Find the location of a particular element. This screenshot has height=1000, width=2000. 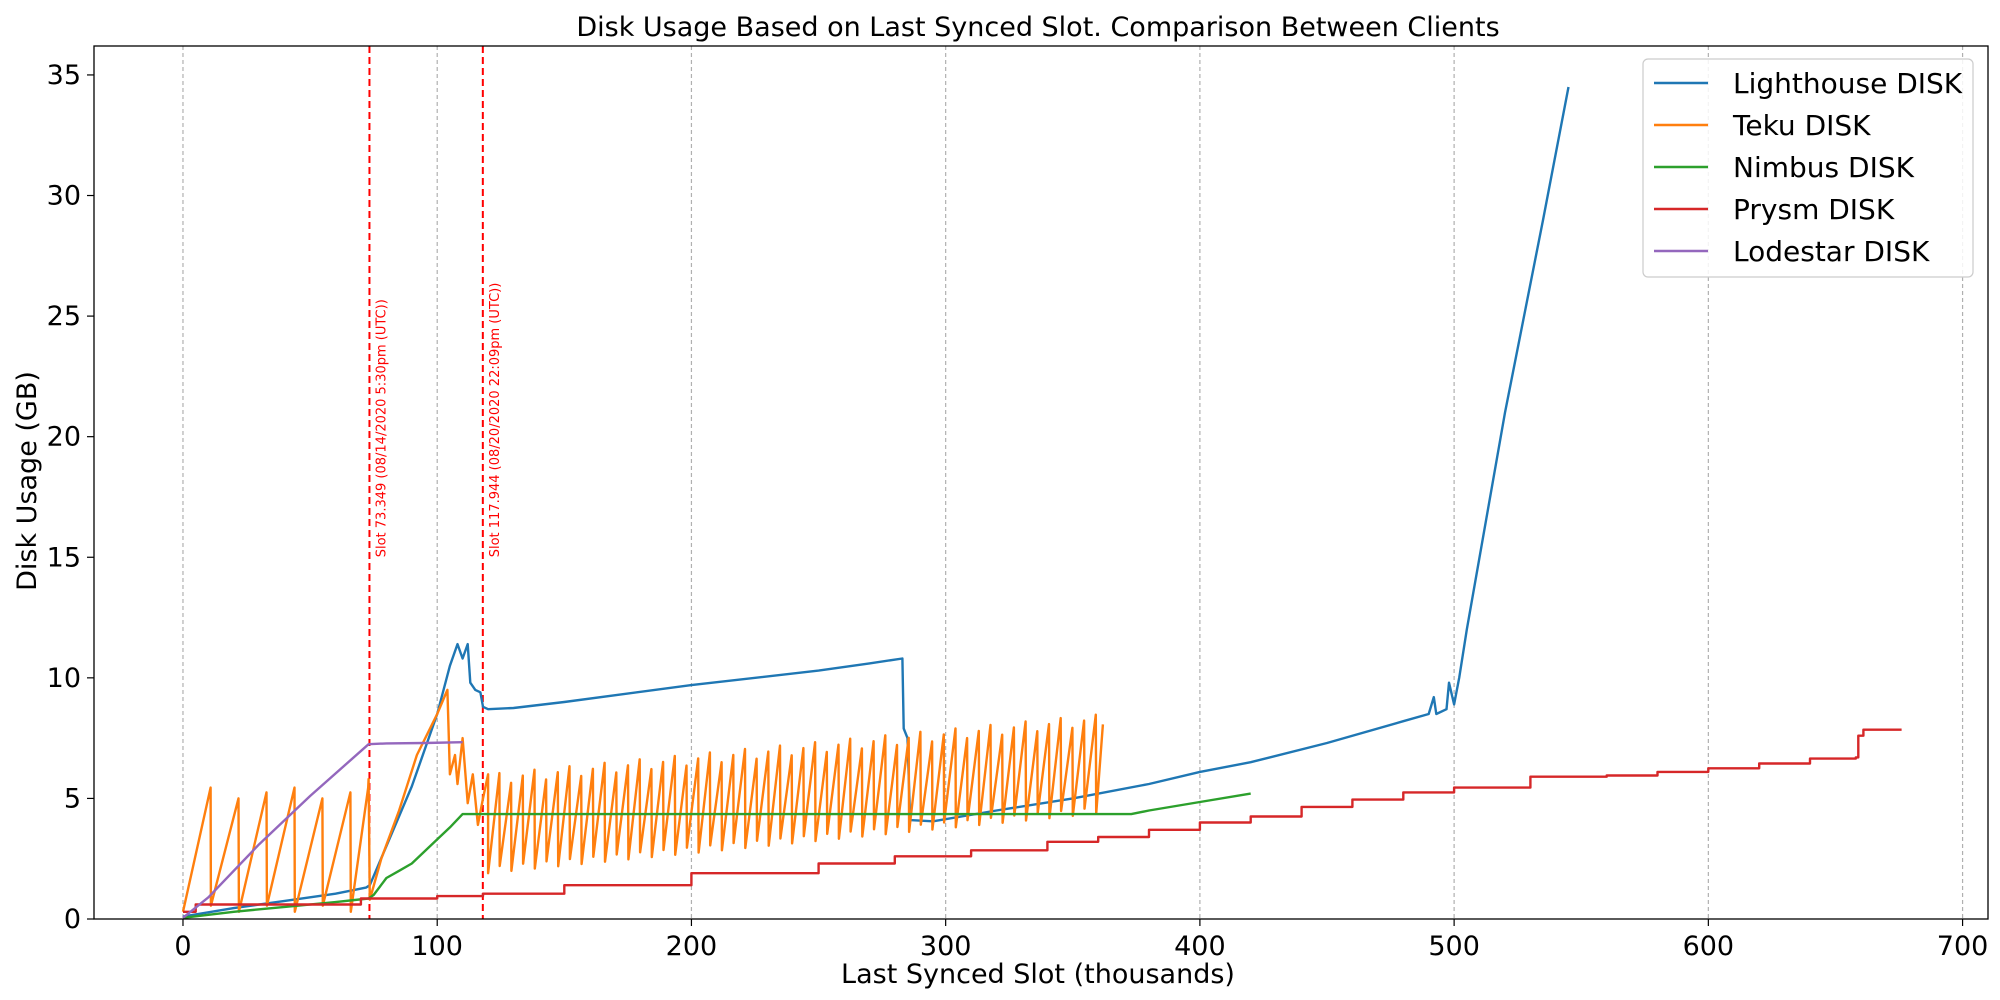

y-tick-label: 0 is located at coordinates (72, 919).